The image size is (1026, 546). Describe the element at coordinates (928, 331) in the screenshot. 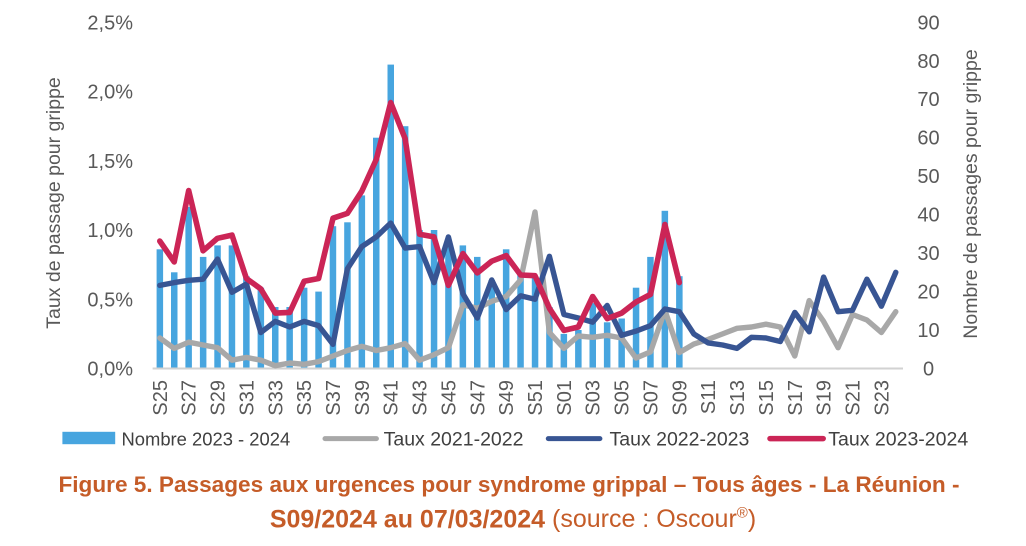

I see `svg-text: 10` at that location.